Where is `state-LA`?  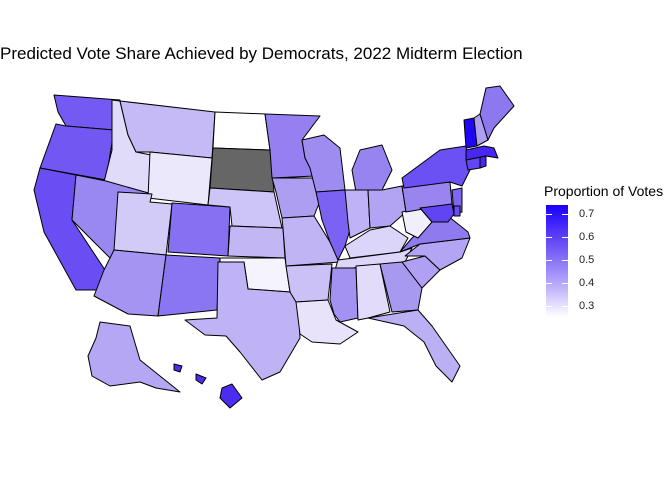
state-LA is located at coordinates (327, 322).